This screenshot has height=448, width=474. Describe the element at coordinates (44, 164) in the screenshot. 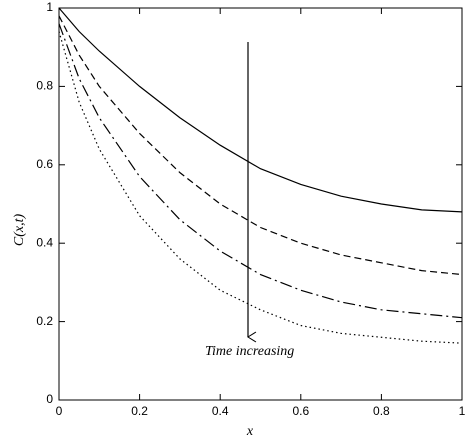

I see `y-tick-label: 0.6` at that location.